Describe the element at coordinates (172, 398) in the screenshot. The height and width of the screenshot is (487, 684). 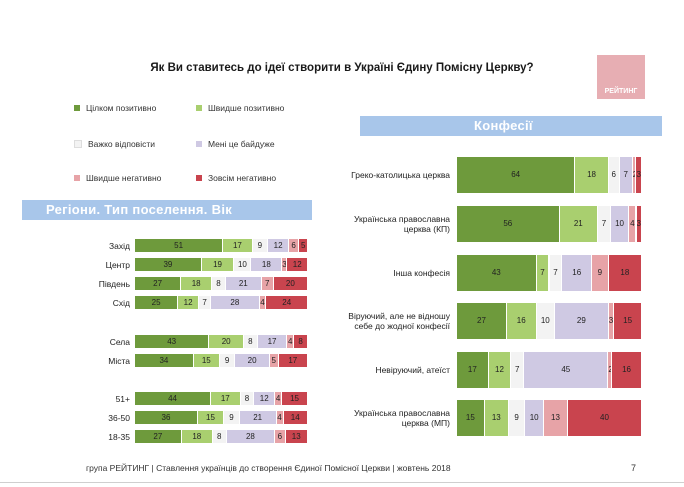
I see `data-label: 44` at that location.